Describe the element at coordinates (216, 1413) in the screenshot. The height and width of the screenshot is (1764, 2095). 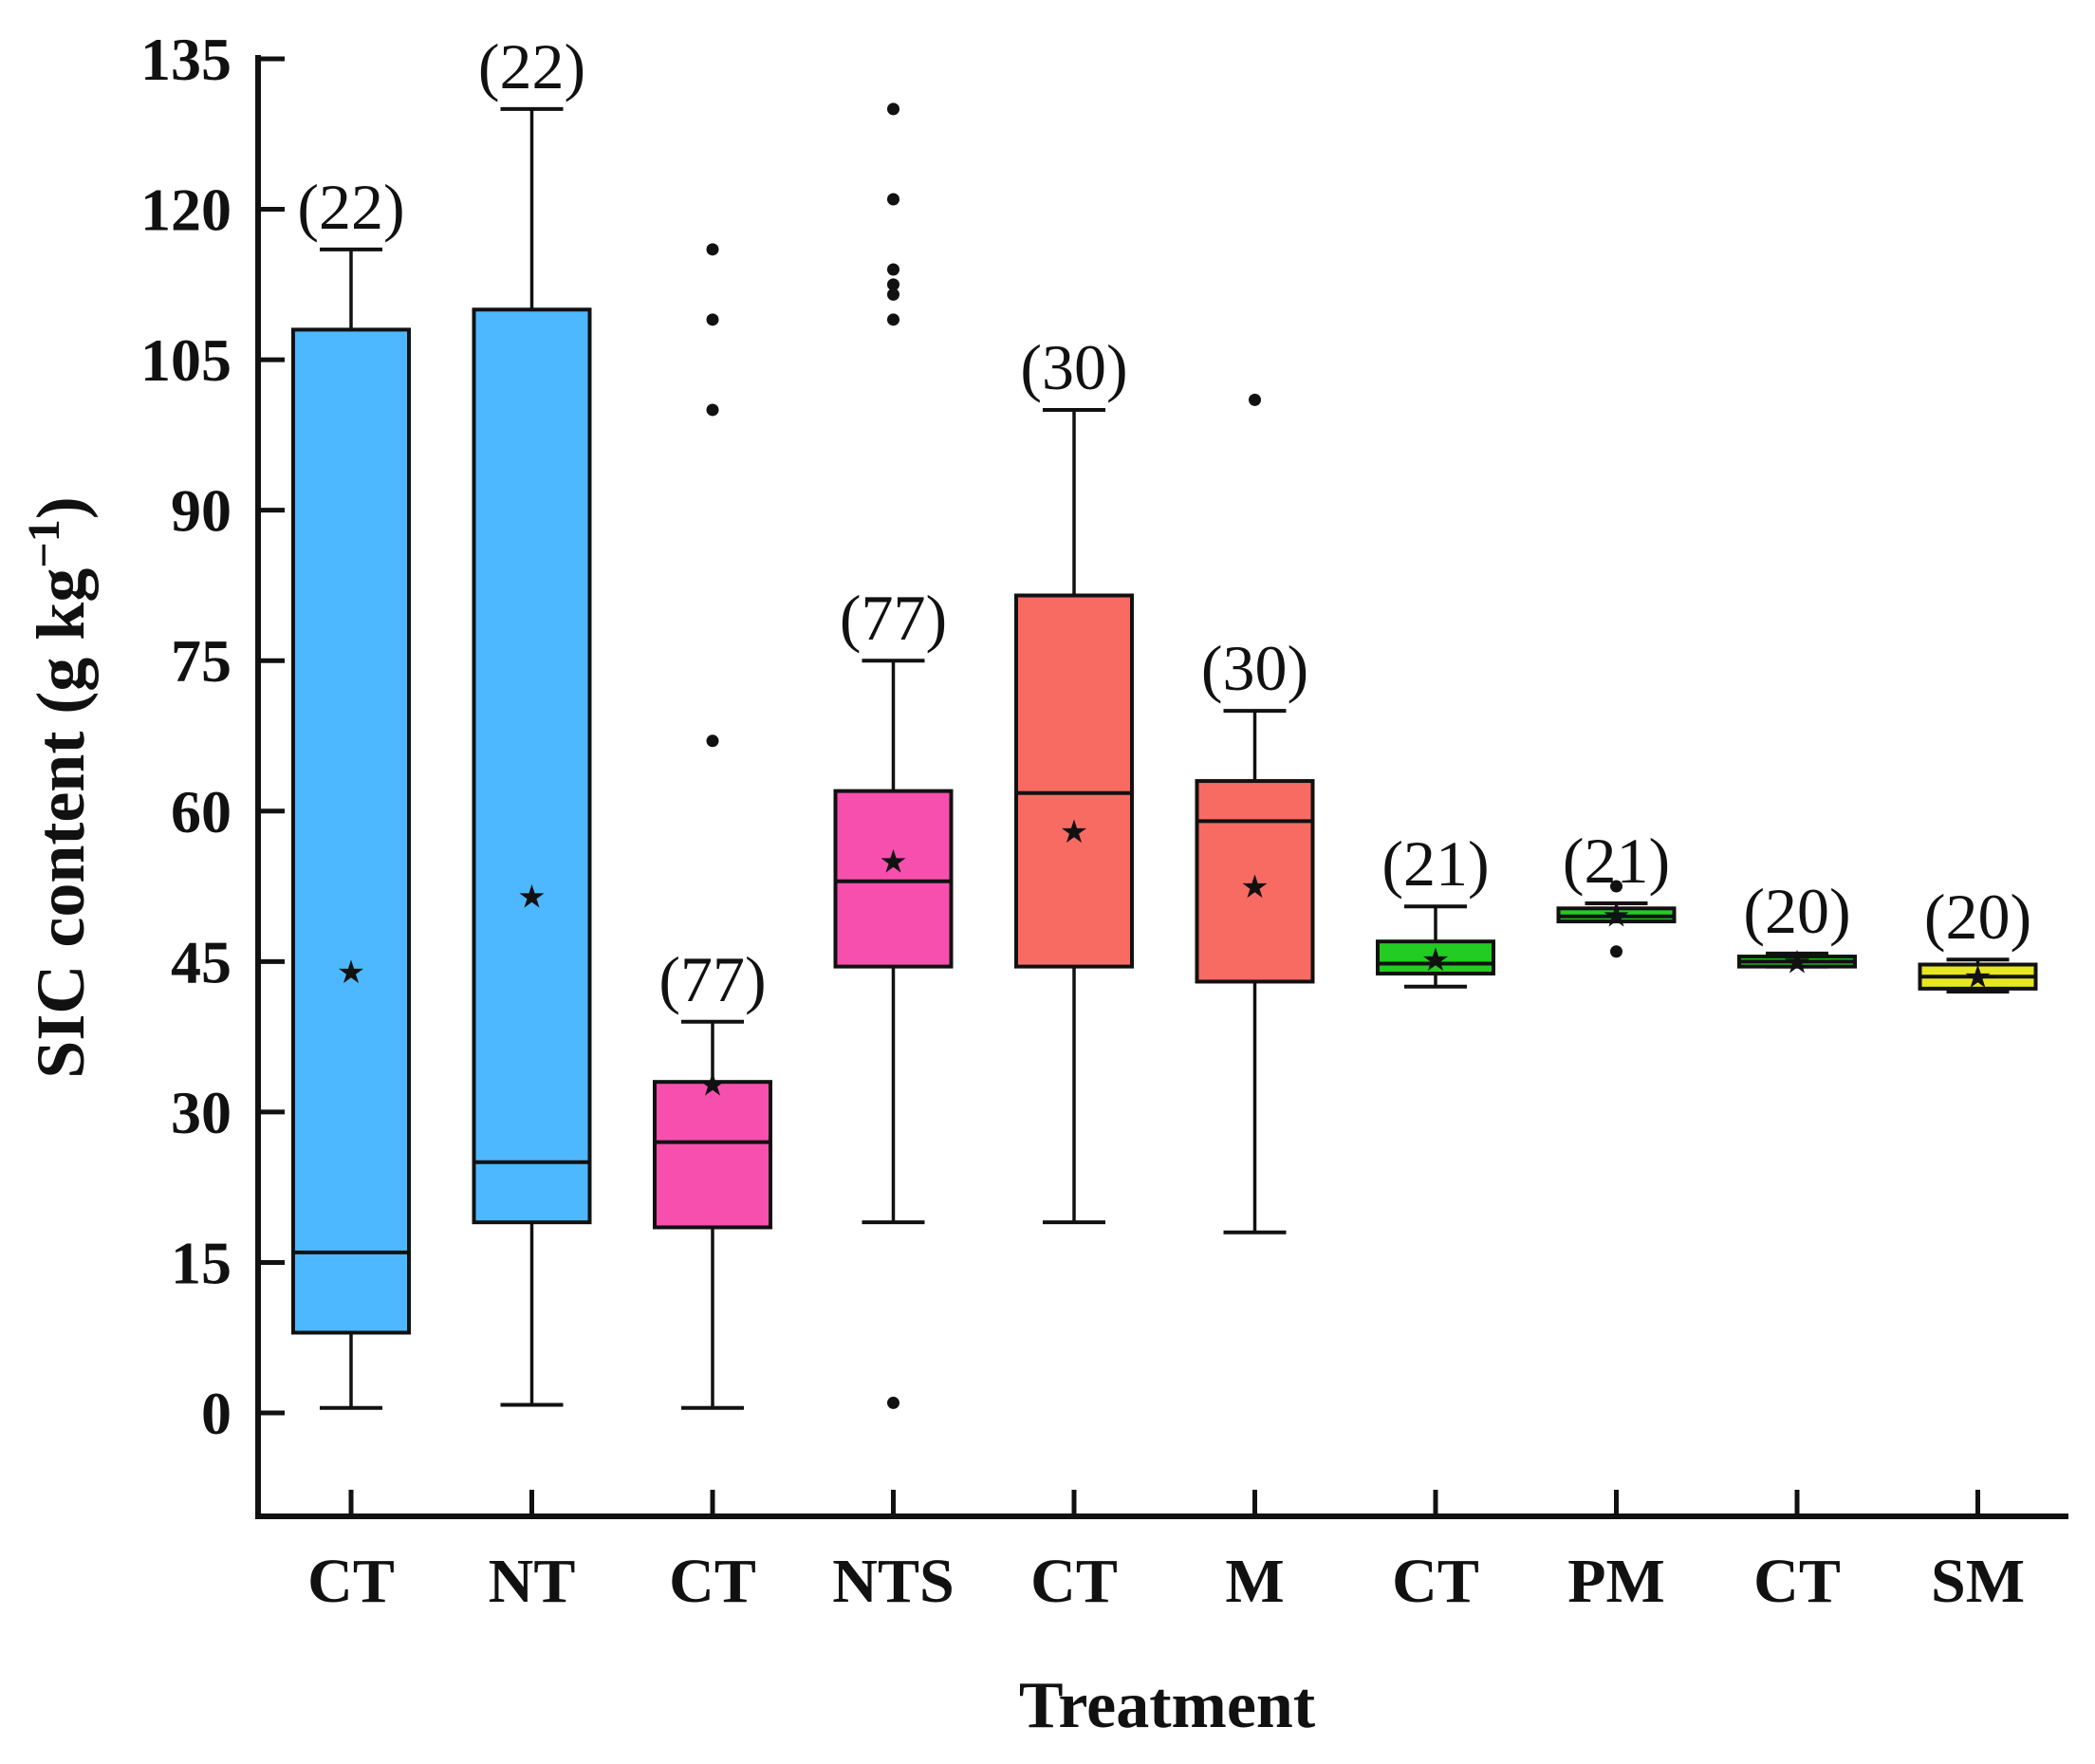
I see `y-tick-label: 0` at that location.